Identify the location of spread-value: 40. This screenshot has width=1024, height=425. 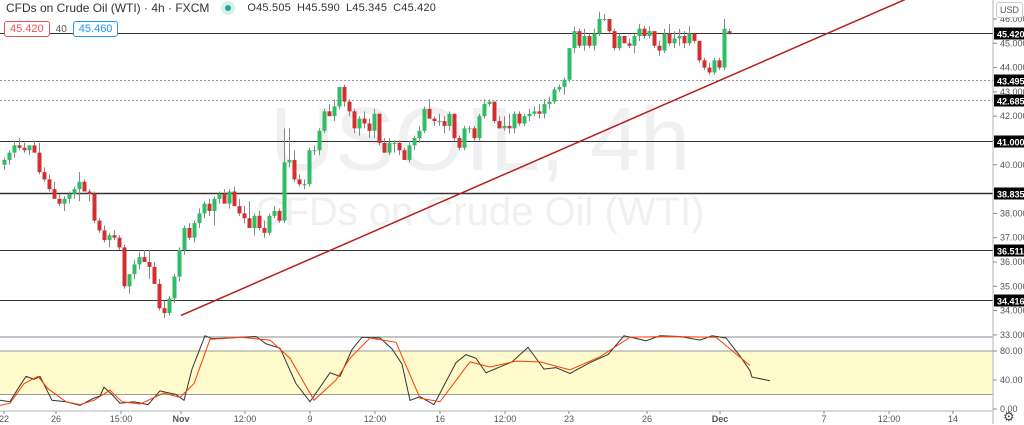
(61, 29).